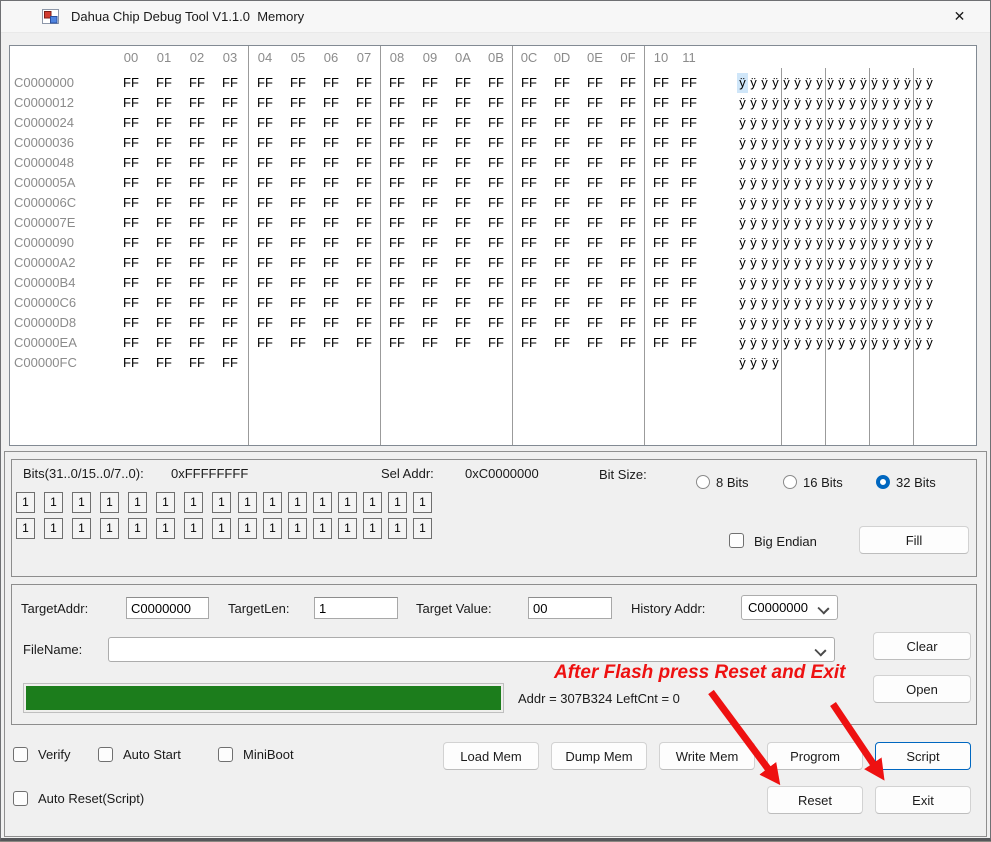 Image resolution: width=991 pixels, height=842 pixels. Describe the element at coordinates (922, 646) in the screenshot. I see `clear-button: Clear` at that location.